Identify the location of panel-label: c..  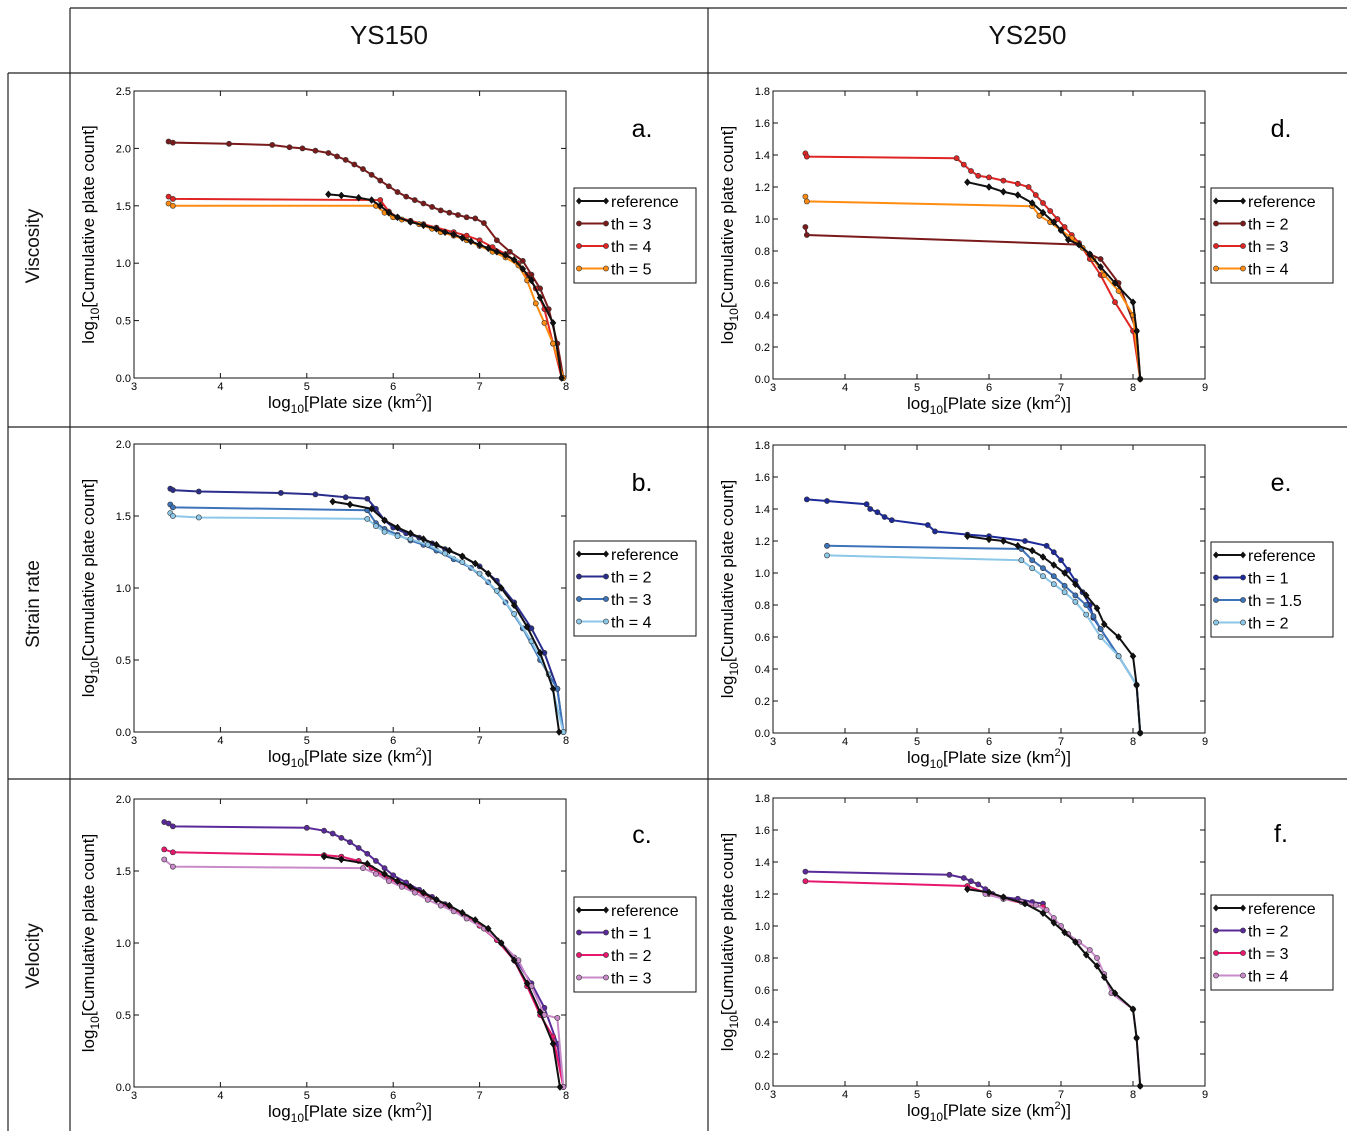
(641, 835).